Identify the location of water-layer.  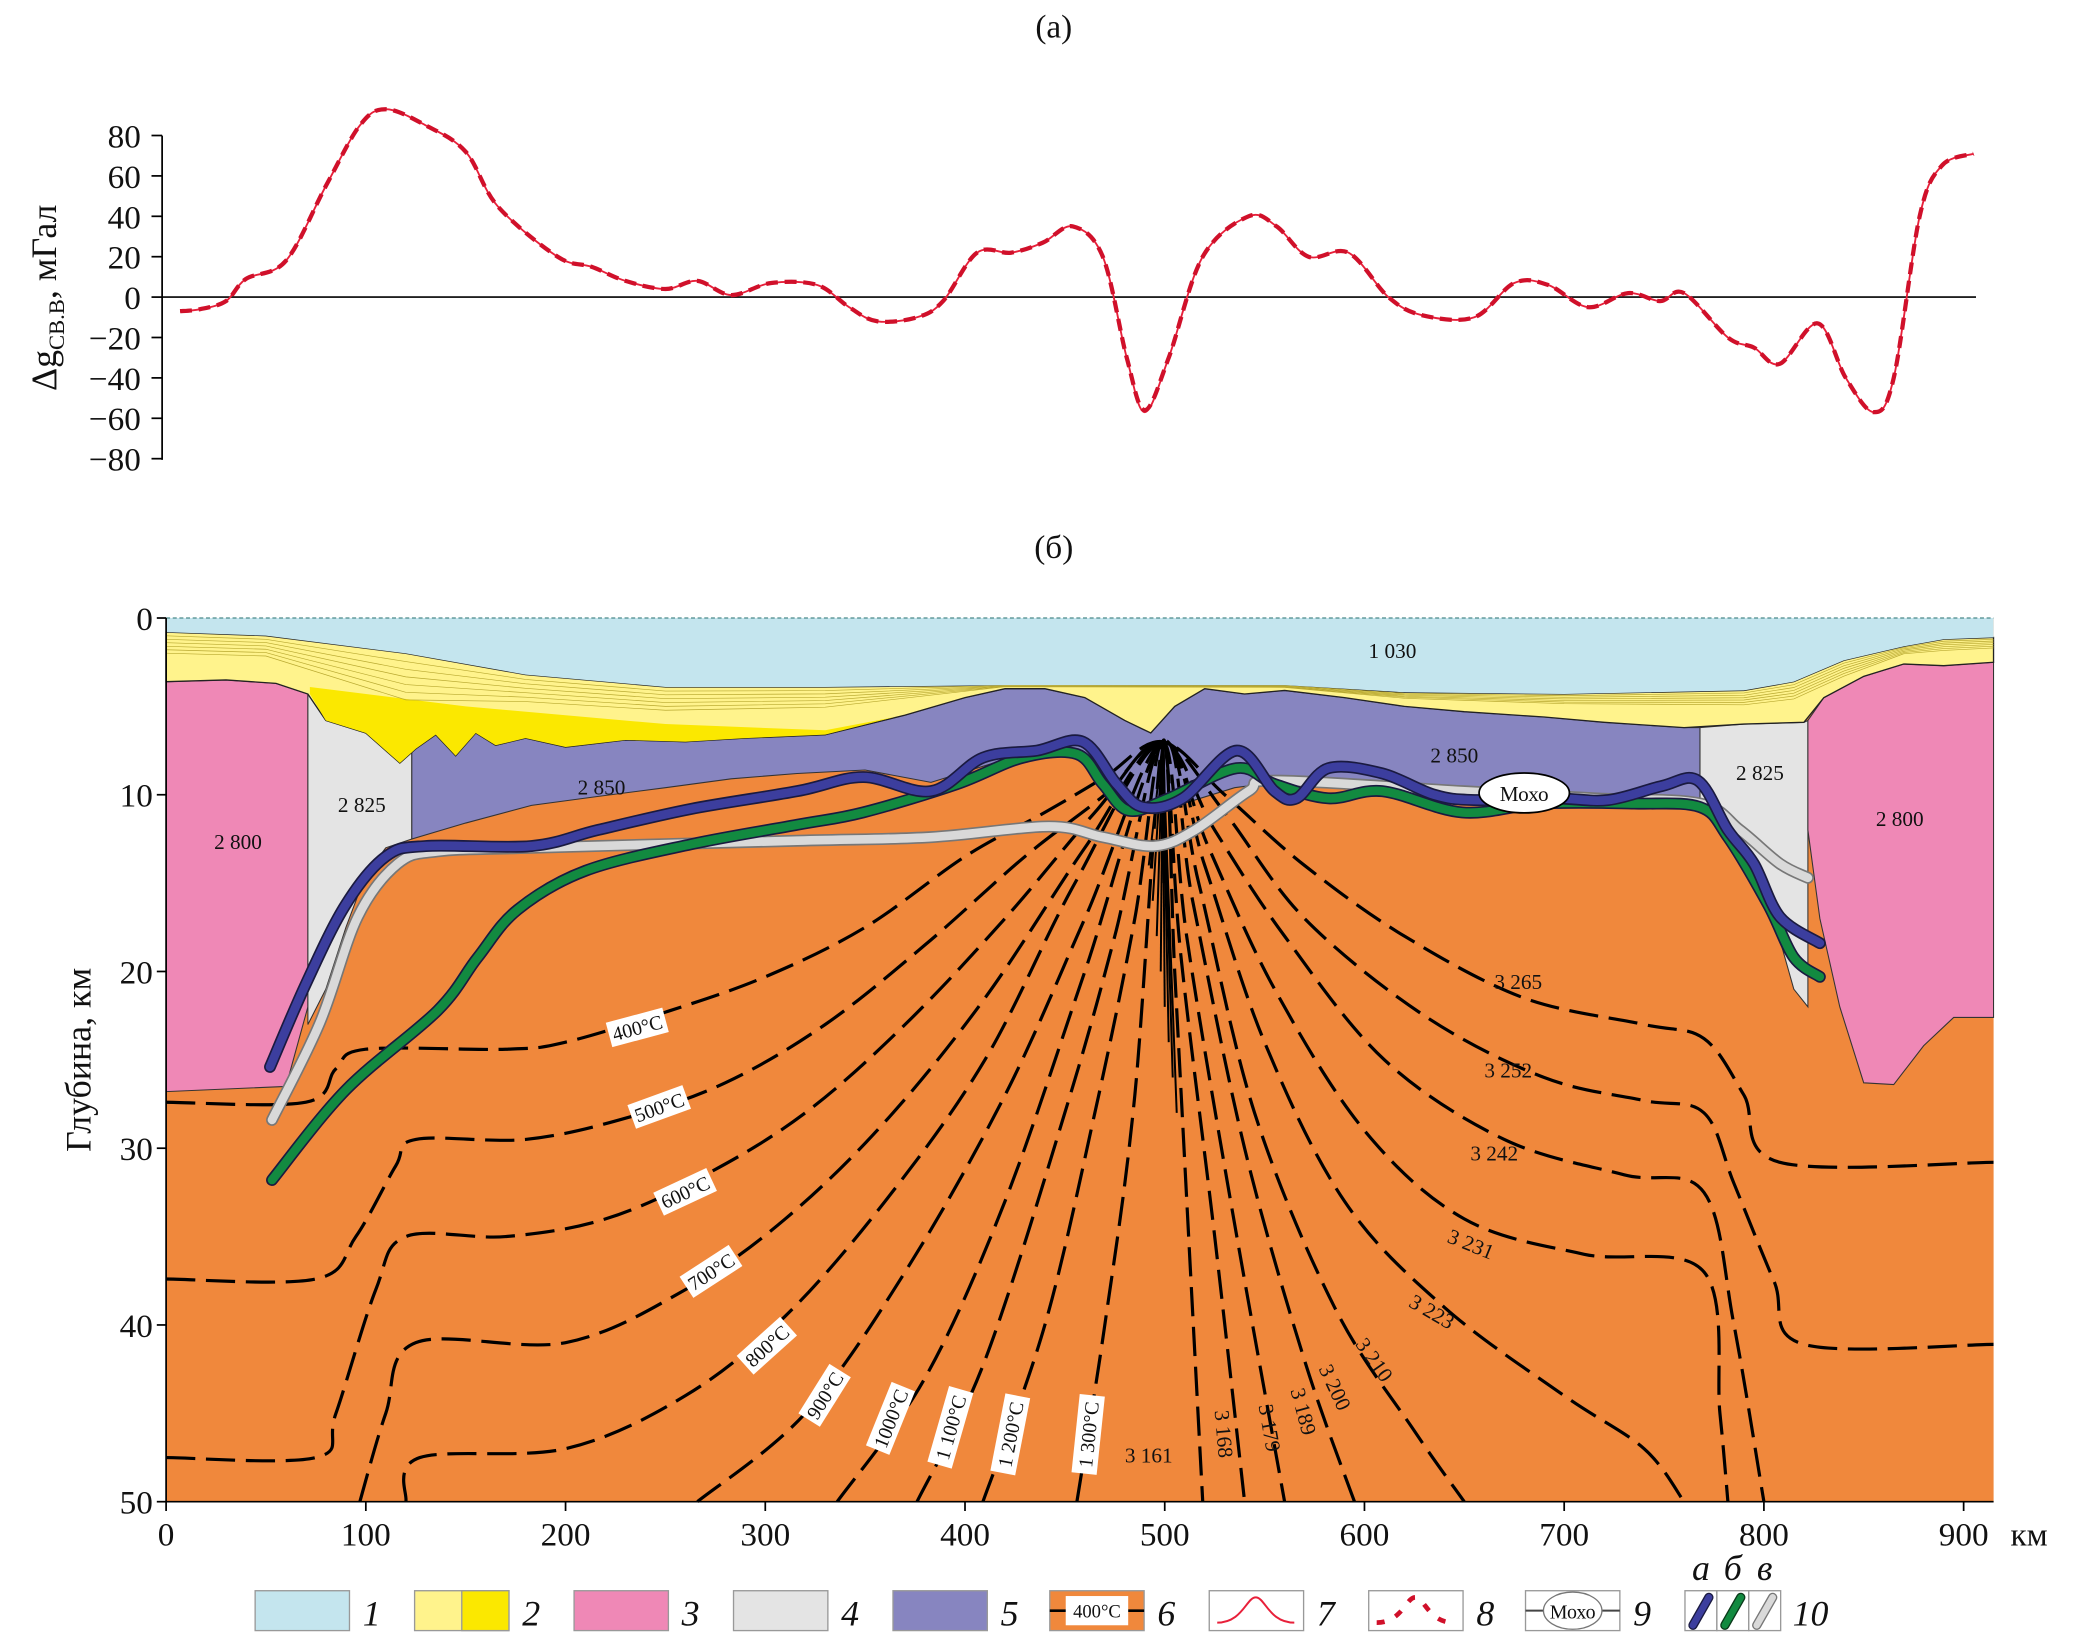
(1080, 656).